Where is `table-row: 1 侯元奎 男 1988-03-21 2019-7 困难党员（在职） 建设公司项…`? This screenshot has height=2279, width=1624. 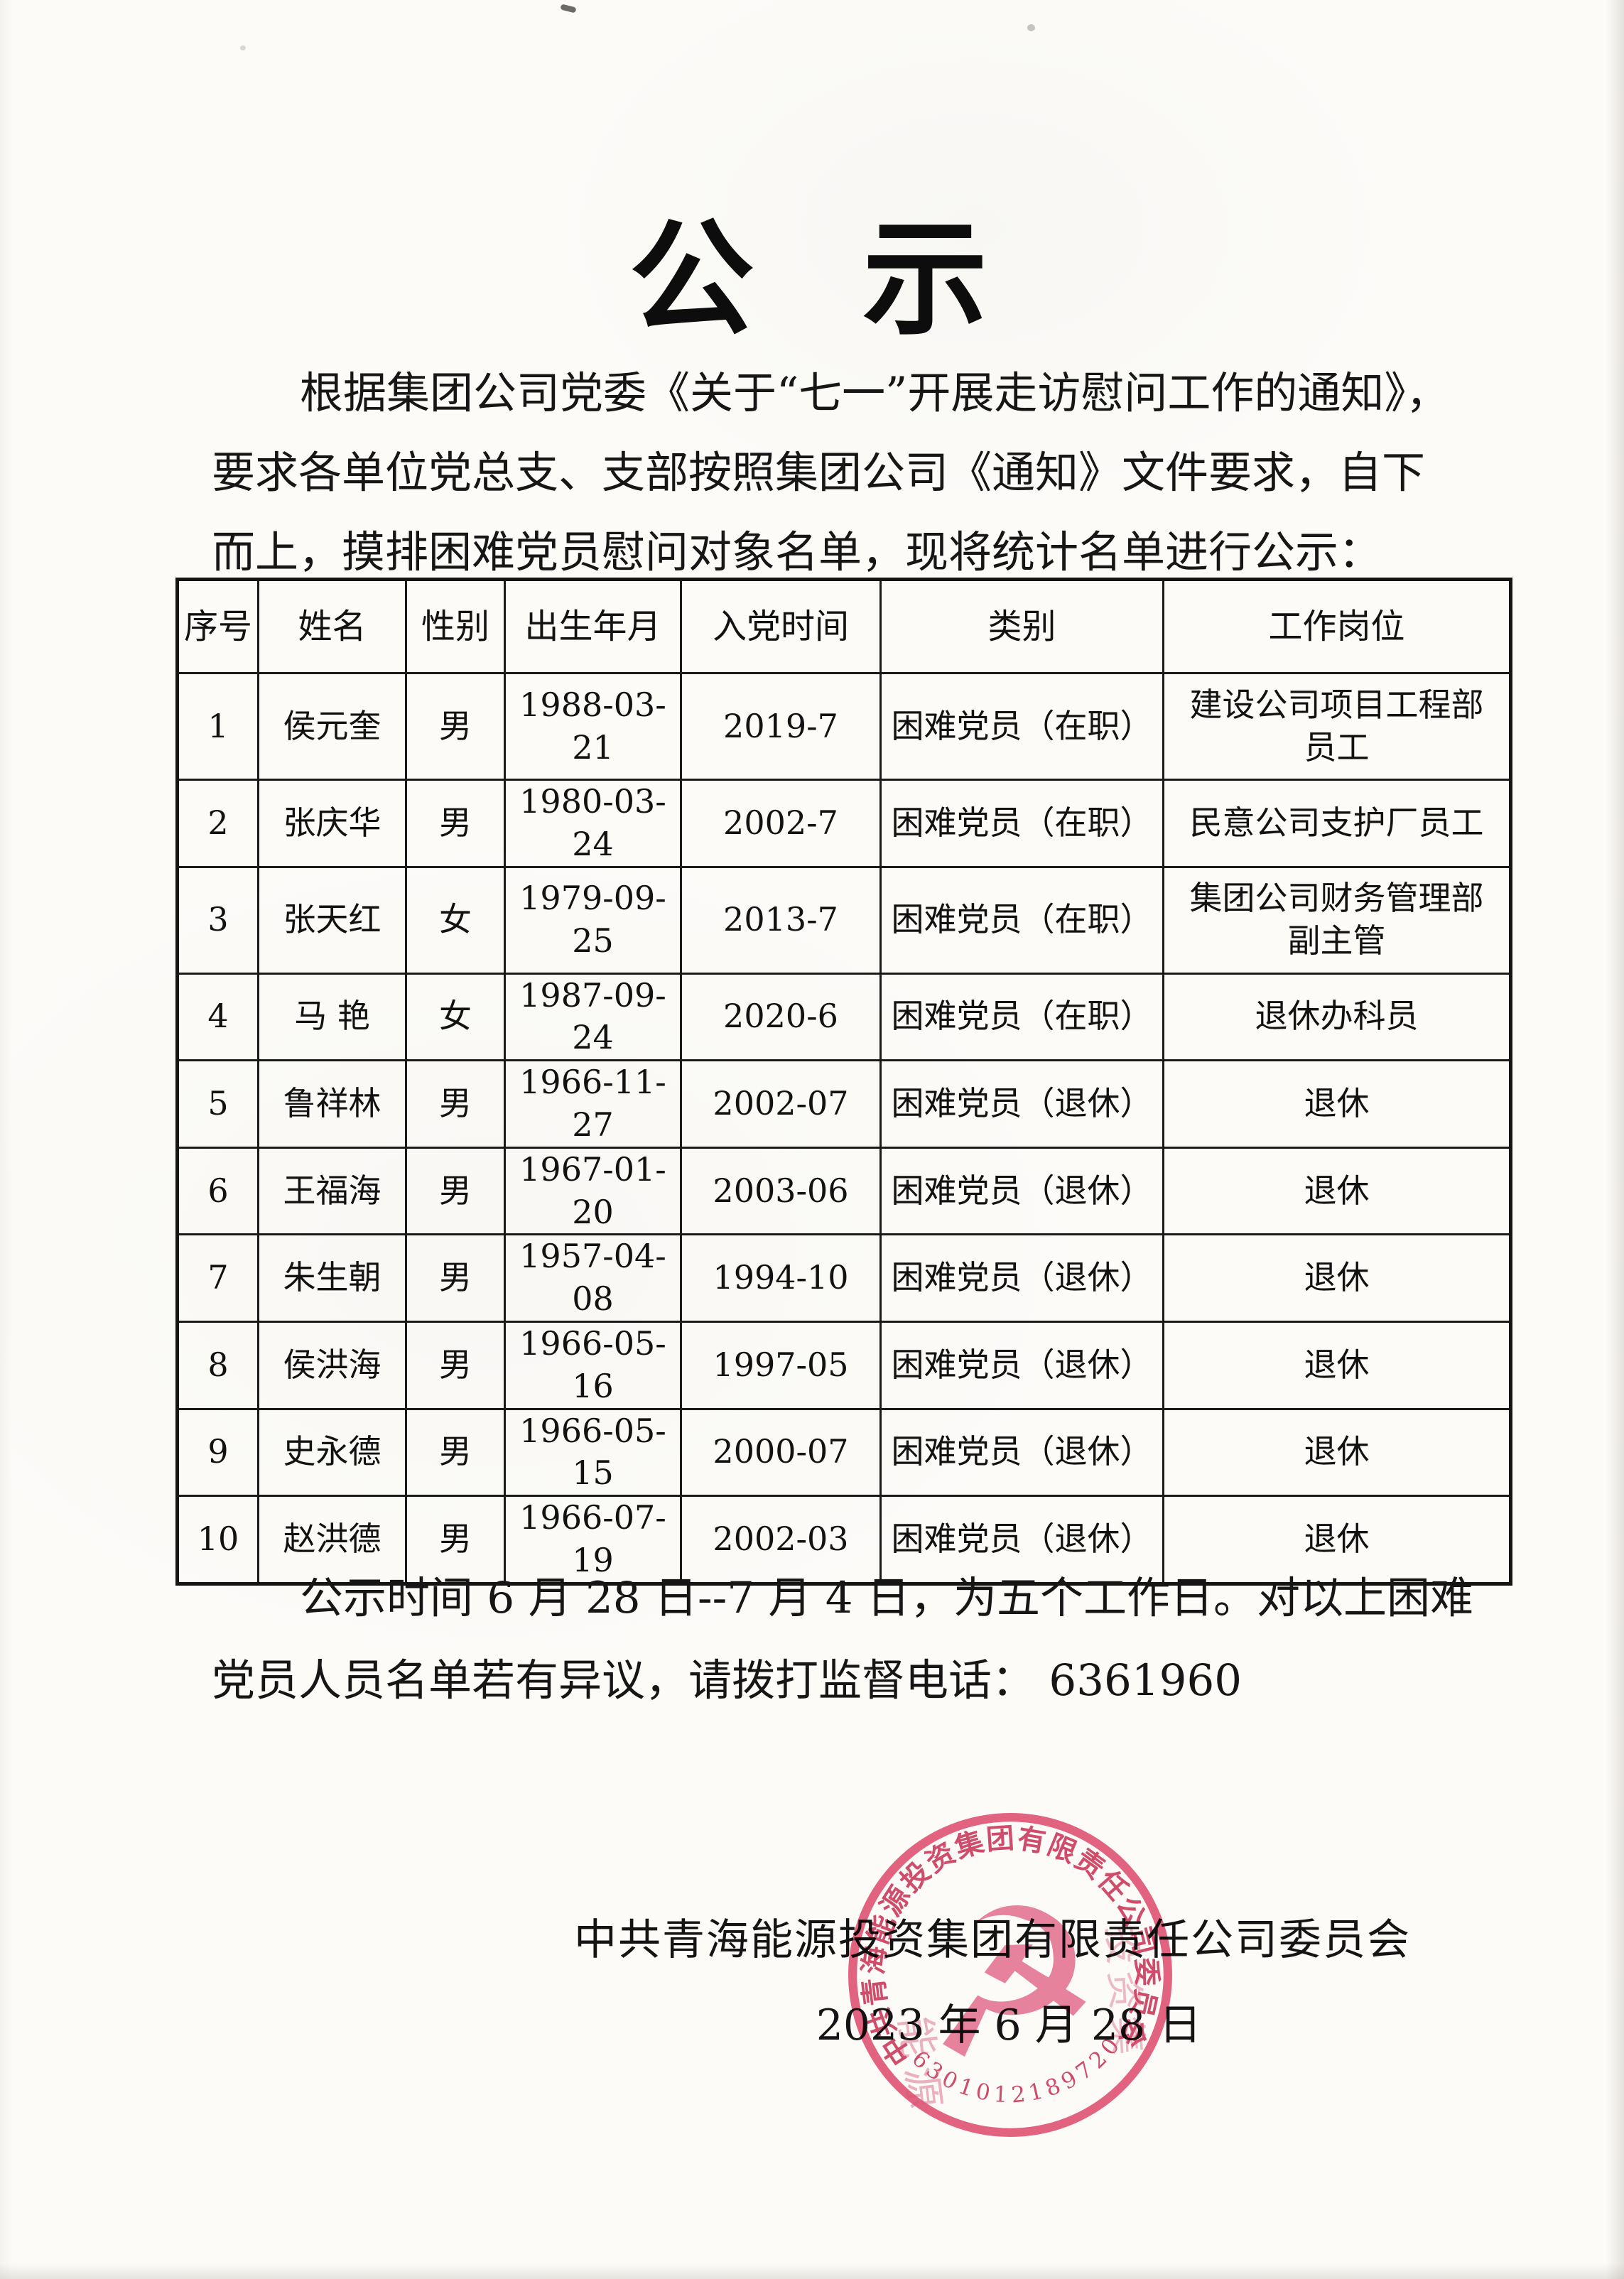
table-row: 1 侯元奎 男 1988-03-21 2019-7 困难党员（在职） 建设公司项… is located at coordinates (844, 727).